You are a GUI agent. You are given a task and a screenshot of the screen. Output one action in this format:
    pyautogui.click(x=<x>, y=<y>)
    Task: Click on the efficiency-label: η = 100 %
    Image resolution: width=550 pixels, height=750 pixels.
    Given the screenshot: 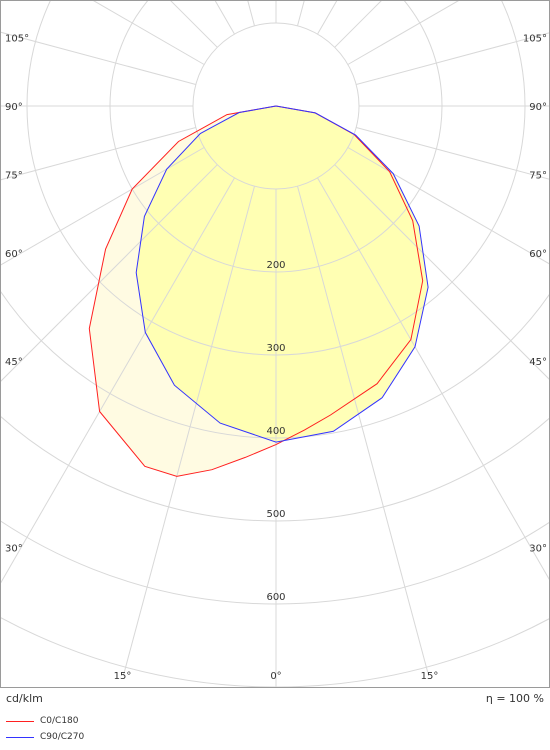 What is the action you would take?
    pyautogui.click(x=514, y=698)
    